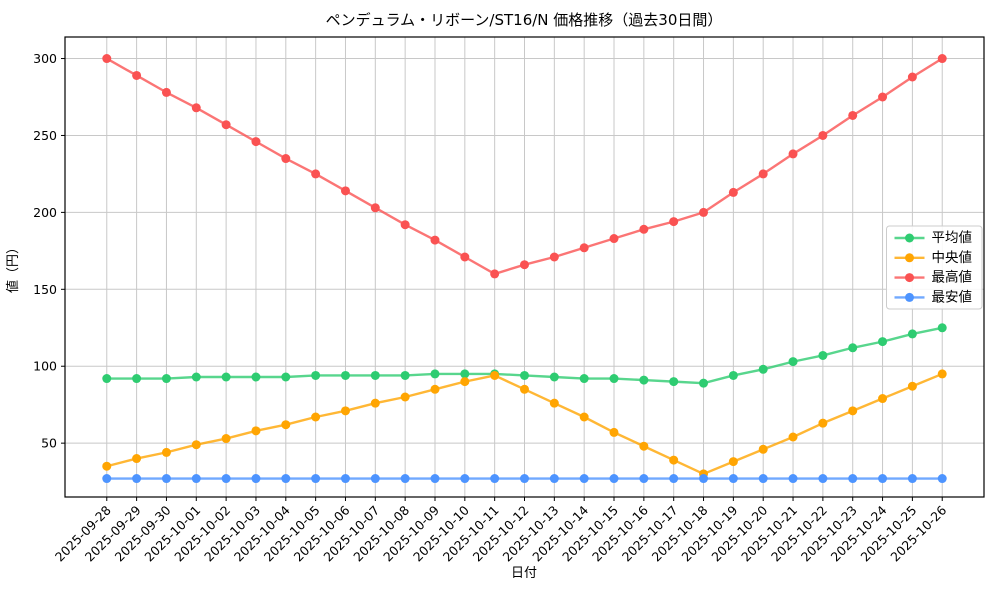 This screenshot has height=600, width=1000. I want to click on y-tick-label: 50, so click(49, 443).